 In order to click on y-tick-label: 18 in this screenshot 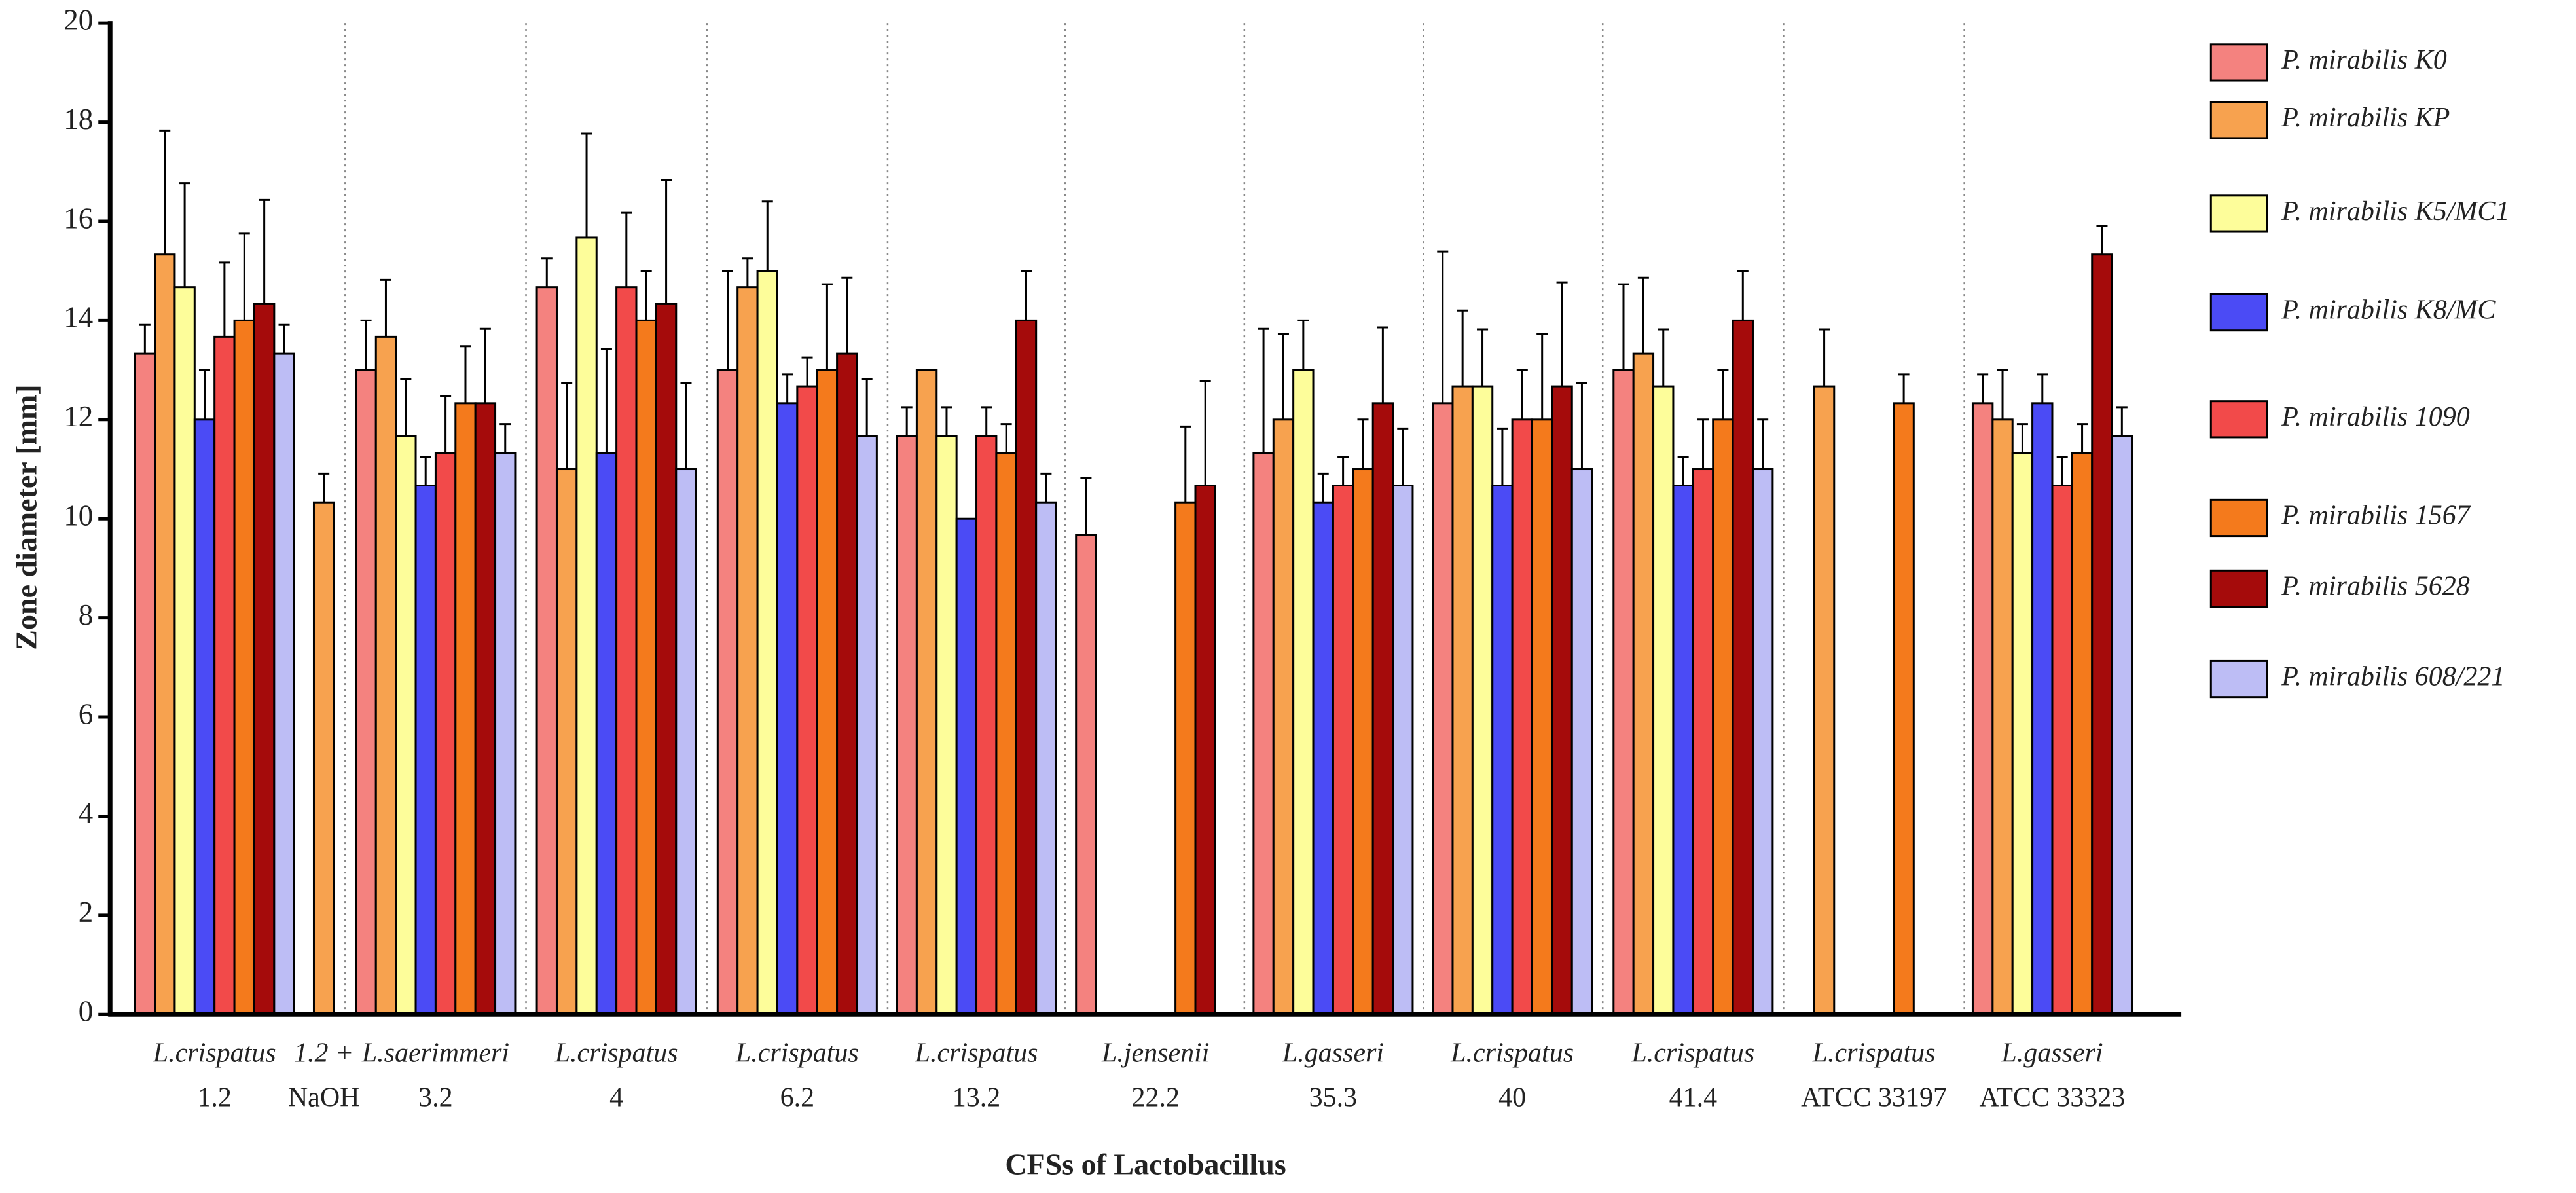, I will do `click(78, 119)`.